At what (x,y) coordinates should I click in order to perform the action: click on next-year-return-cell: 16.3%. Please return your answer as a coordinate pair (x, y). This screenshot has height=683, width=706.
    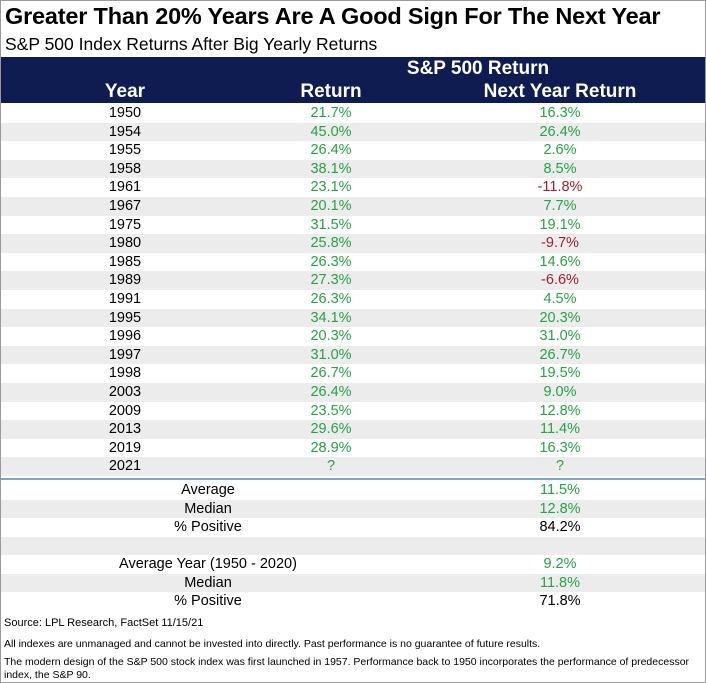
    Looking at the image, I should click on (560, 113).